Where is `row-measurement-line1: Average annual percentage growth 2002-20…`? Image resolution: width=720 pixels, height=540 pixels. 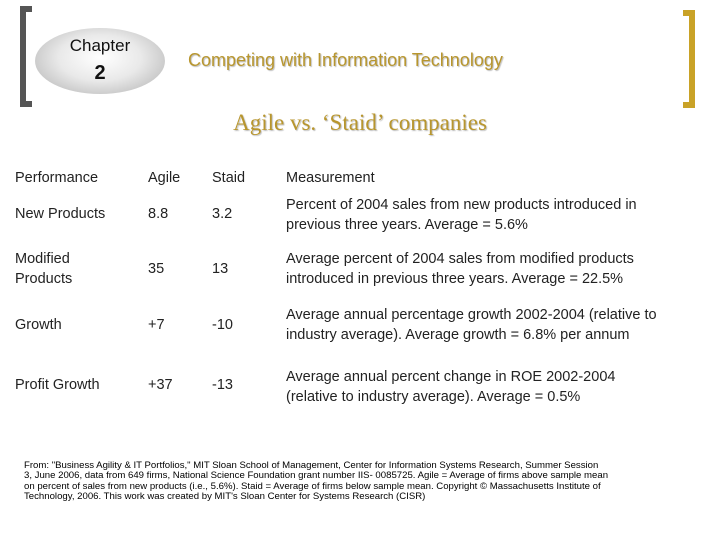 row-measurement-line1: Average annual percentage growth 2002-20… is located at coordinates (471, 315).